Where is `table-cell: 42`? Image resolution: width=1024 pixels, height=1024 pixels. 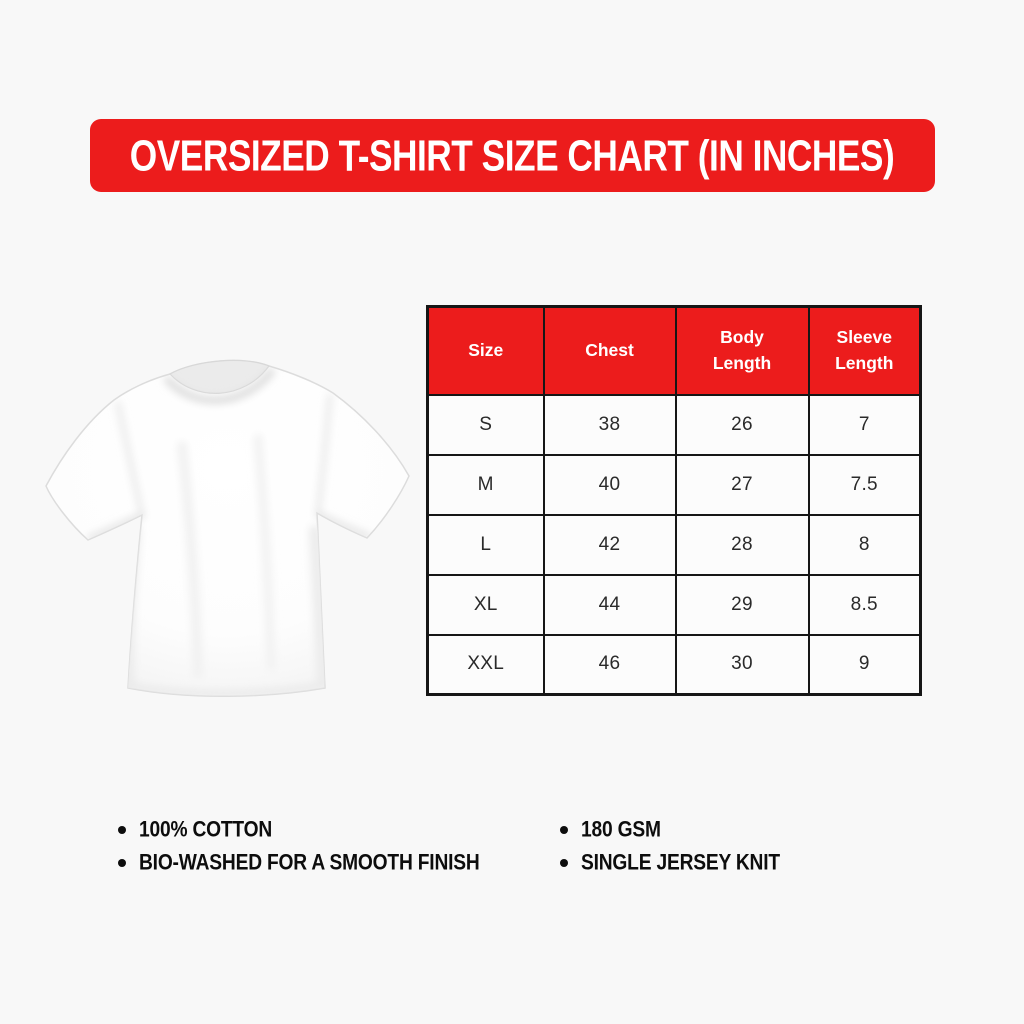
table-cell: 42 is located at coordinates (609, 544).